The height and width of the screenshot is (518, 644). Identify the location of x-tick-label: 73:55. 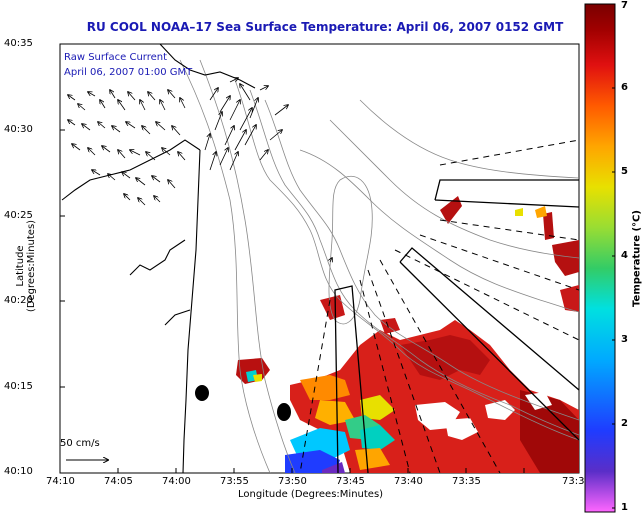
(234, 481).